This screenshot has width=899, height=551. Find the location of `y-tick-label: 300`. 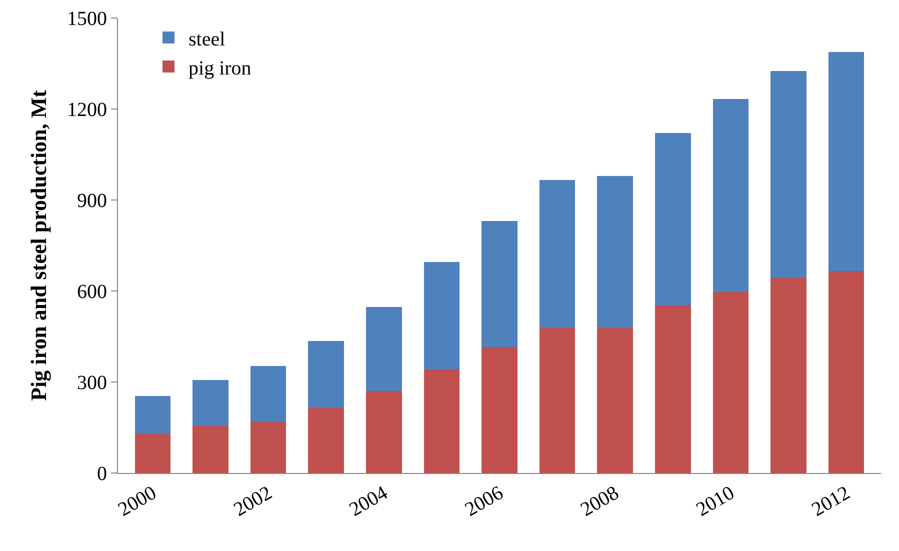

y-tick-label: 300 is located at coordinates (92, 383).